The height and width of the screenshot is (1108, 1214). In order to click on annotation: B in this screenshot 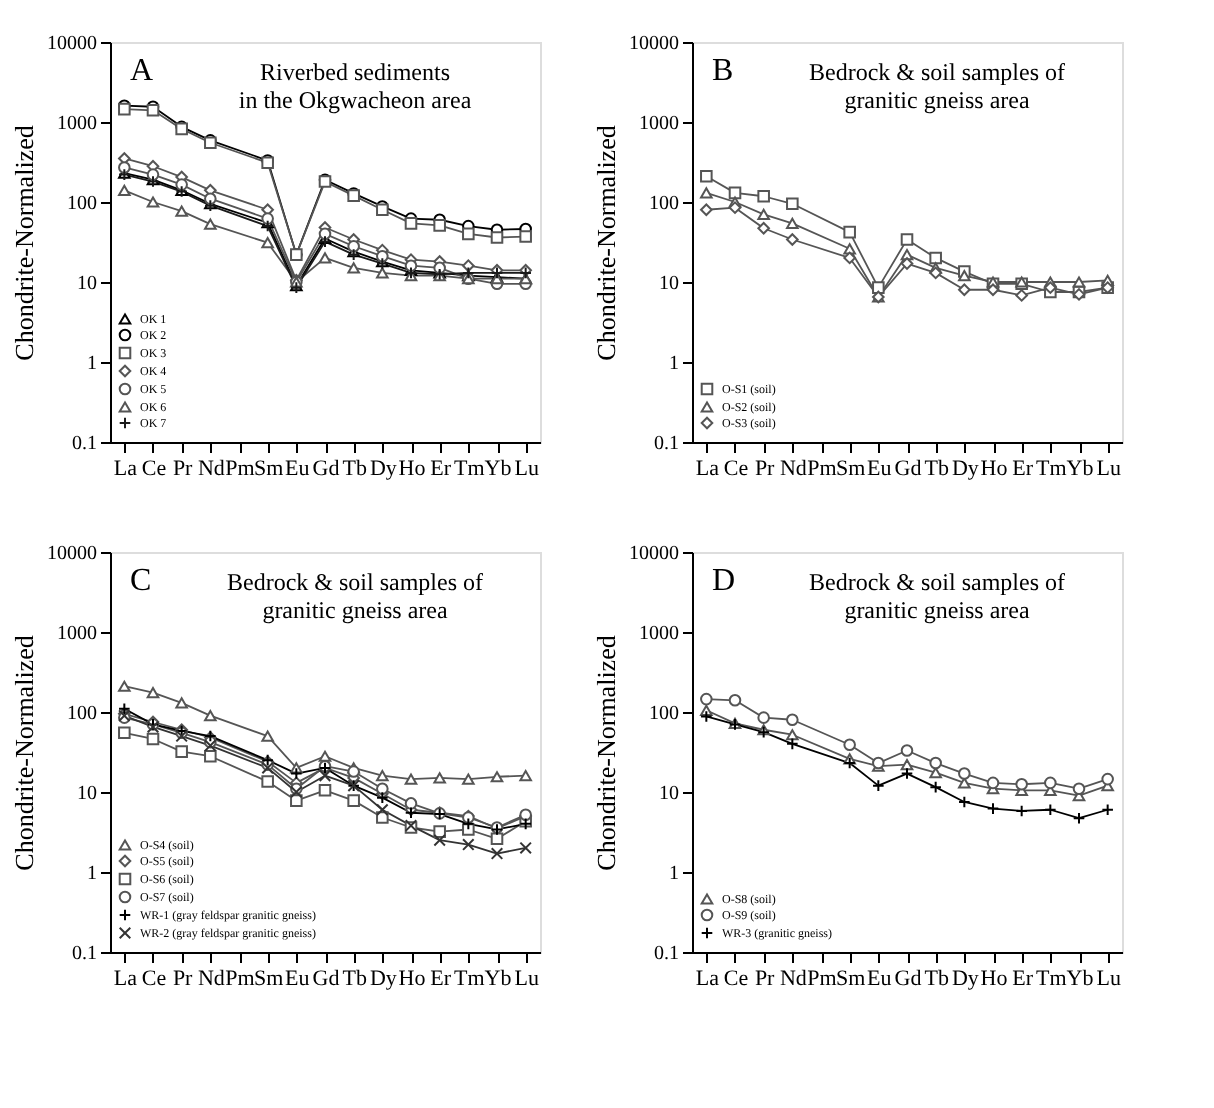, I will do `click(723, 71)`.